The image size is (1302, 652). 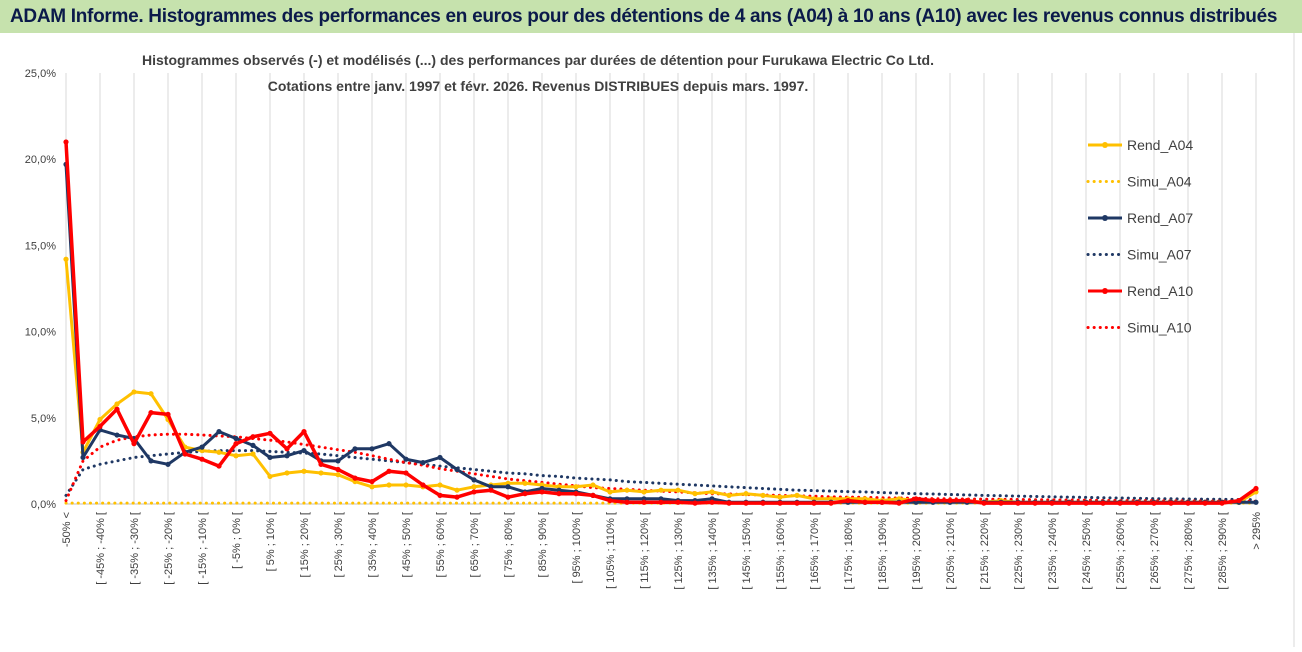 I want to click on y-tick-label: 25,0%, so click(x=40, y=74).